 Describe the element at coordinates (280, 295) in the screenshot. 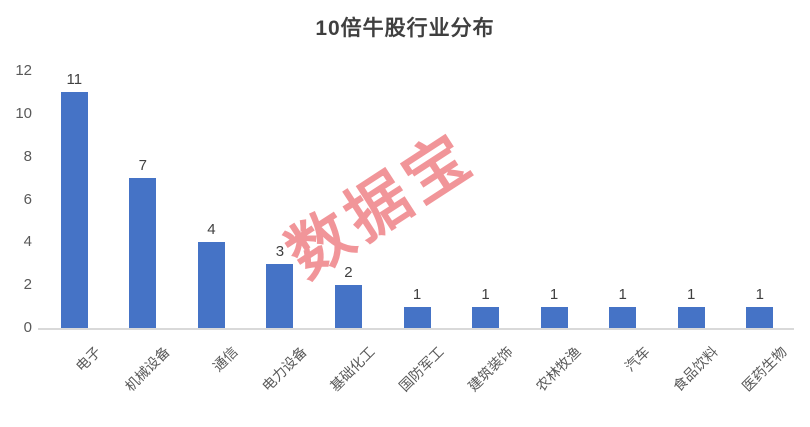

I see `bar-电力设备` at that location.